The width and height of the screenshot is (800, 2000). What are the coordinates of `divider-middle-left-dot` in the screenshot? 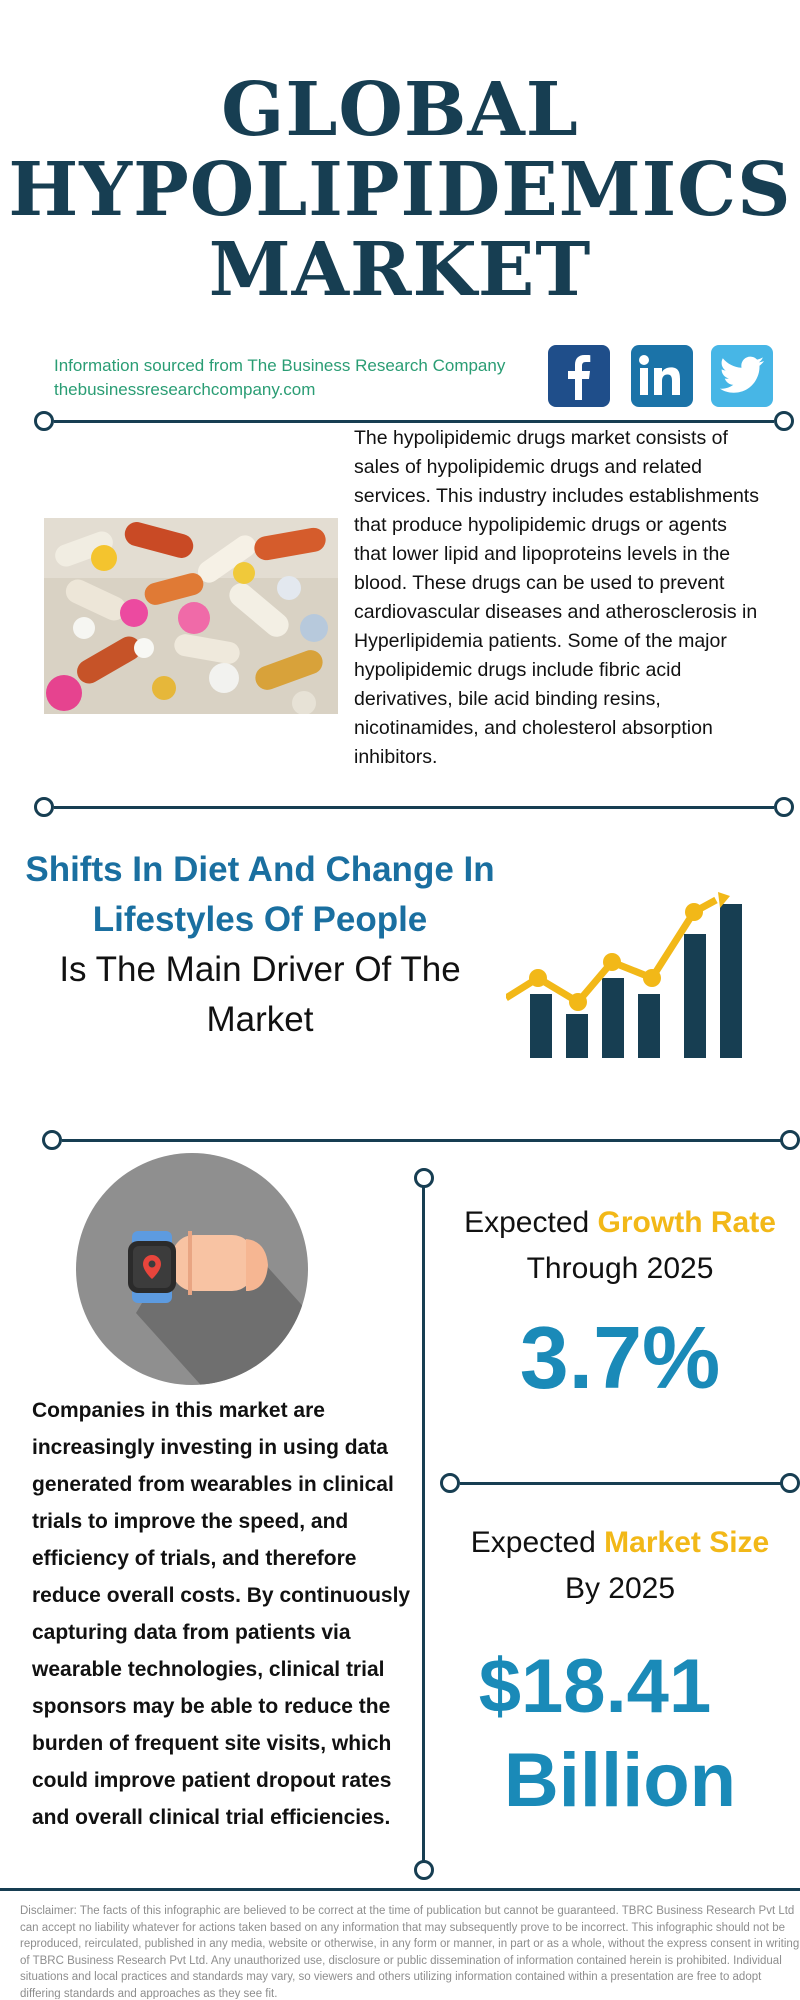 It's located at (44, 807).